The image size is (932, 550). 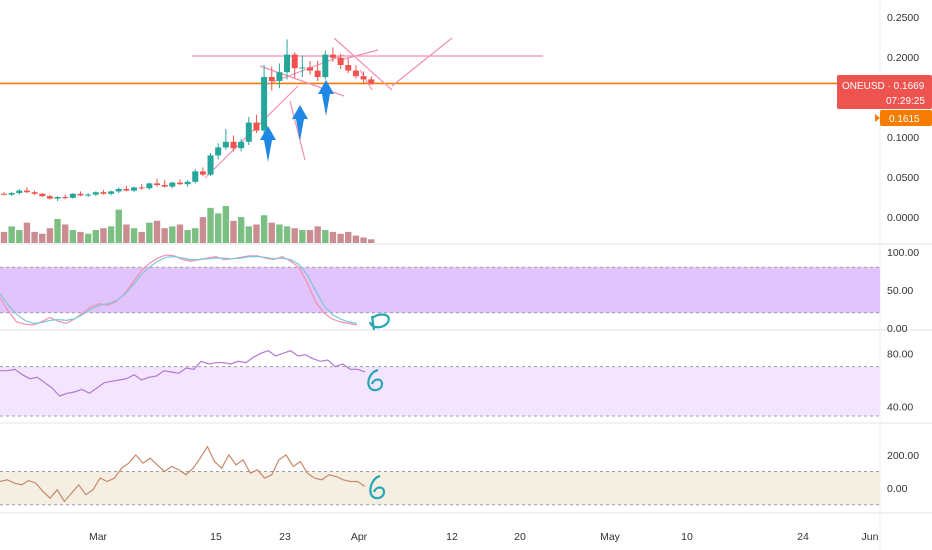 I want to click on candle-countdown: 07:29:25, so click(x=905, y=101).